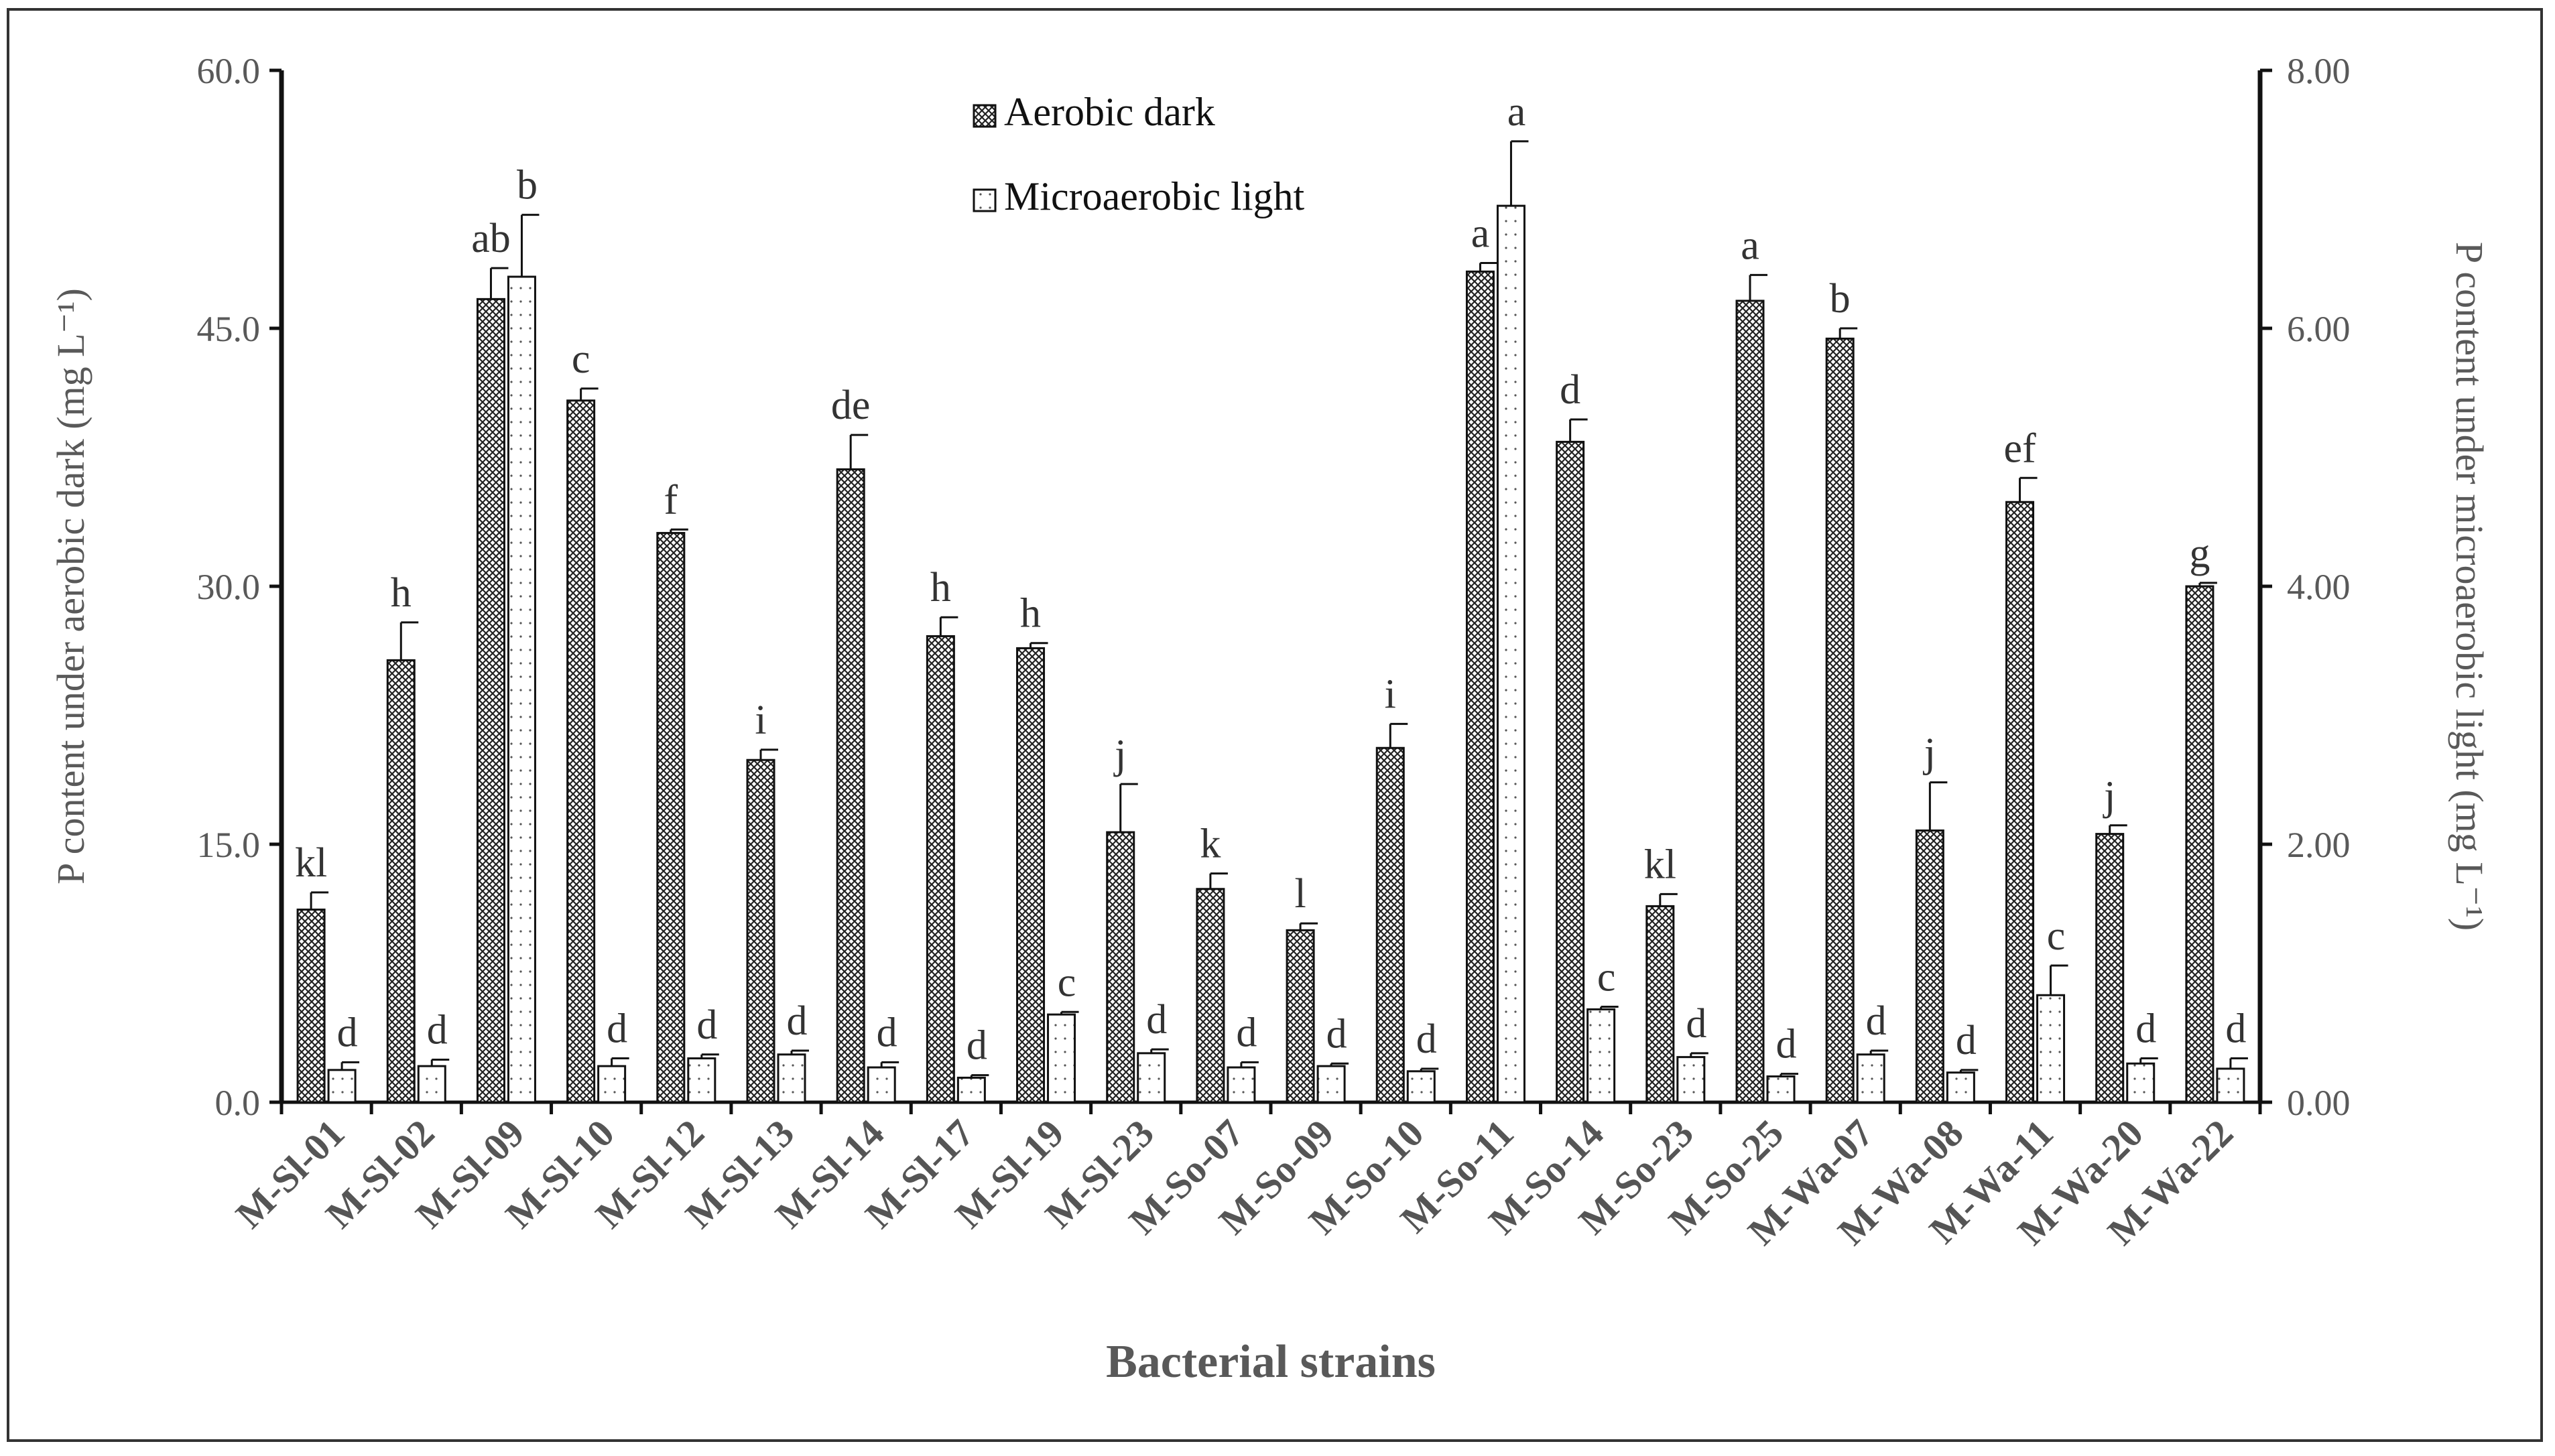 This screenshot has height=1456, width=2555. Describe the element at coordinates (2199, 553) in the screenshot. I see `letter-aerobic-dark: g` at that location.